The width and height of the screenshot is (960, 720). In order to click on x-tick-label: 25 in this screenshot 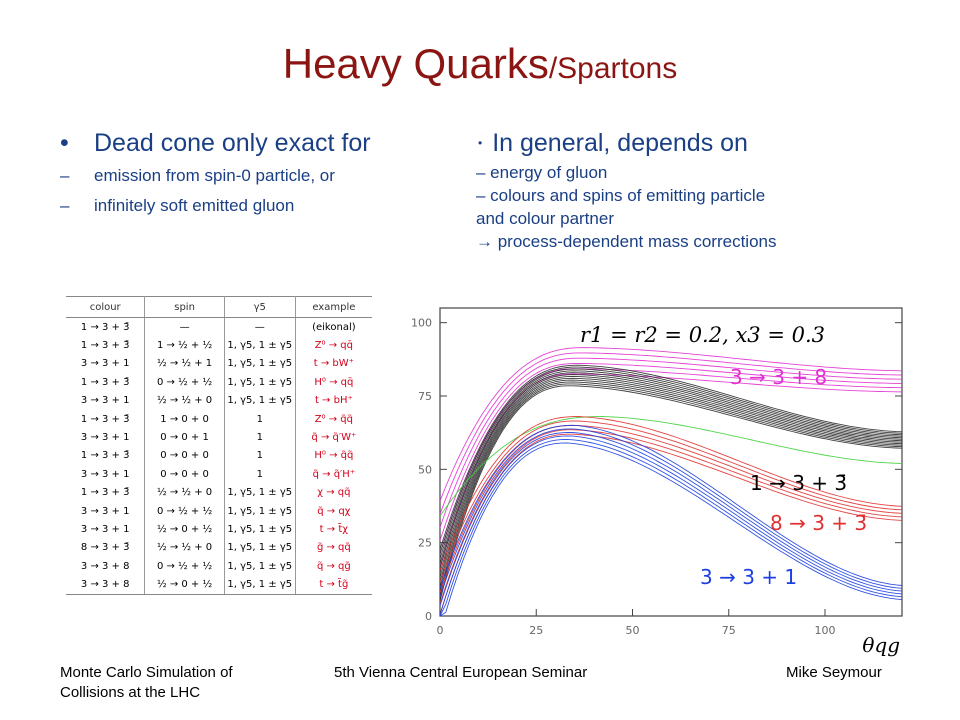, I will do `click(536, 630)`.